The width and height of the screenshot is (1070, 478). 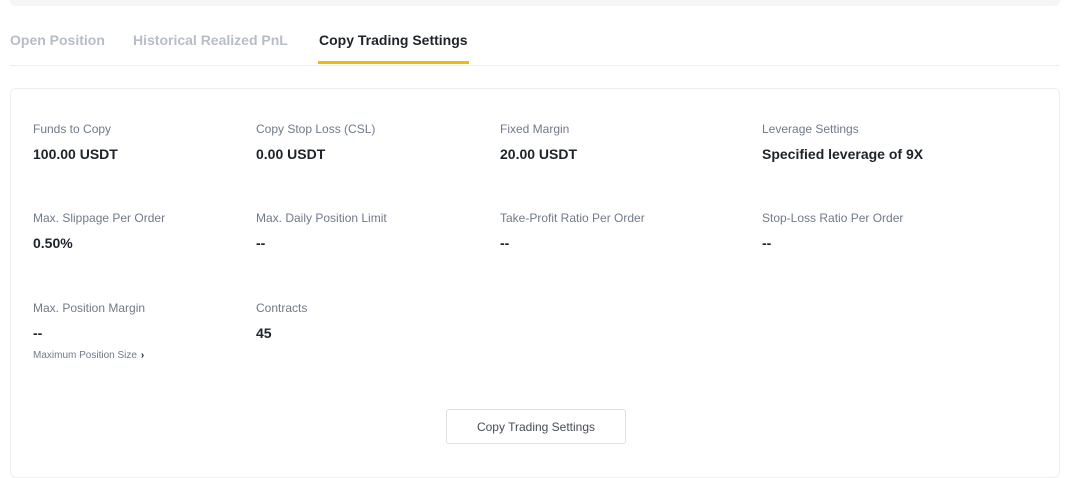 I want to click on setting-label: Max. Position Margin, so click(x=89, y=308).